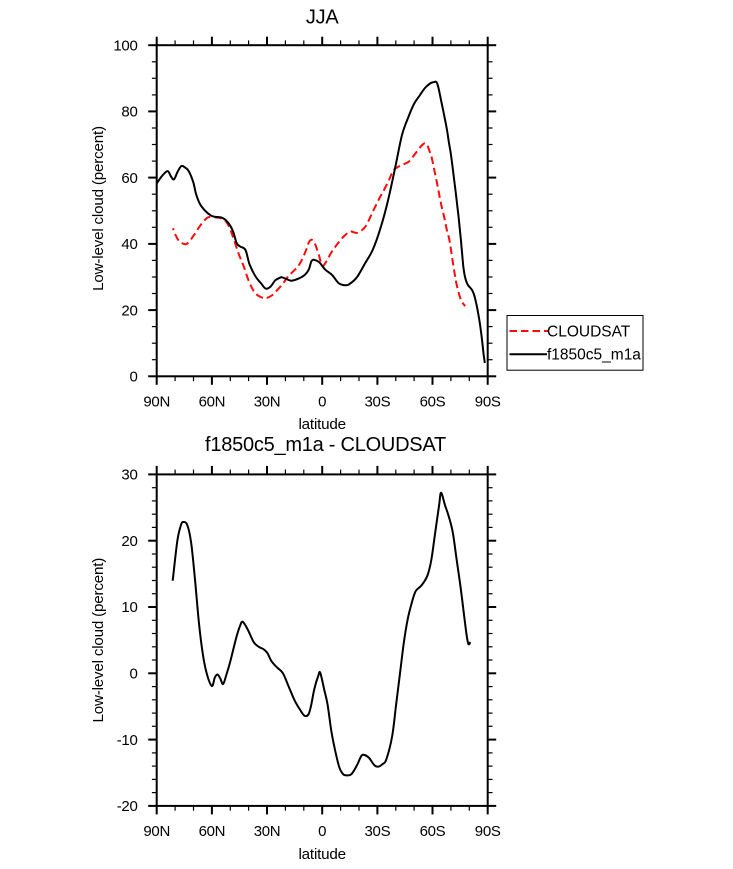  Describe the element at coordinates (129, 112) in the screenshot. I see `svg-text: 80` at that location.